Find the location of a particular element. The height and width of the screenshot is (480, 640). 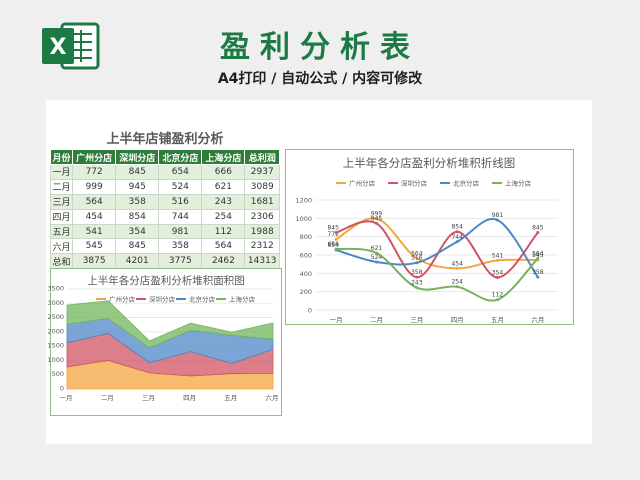

data-label: 524 is located at coordinates (377, 257).